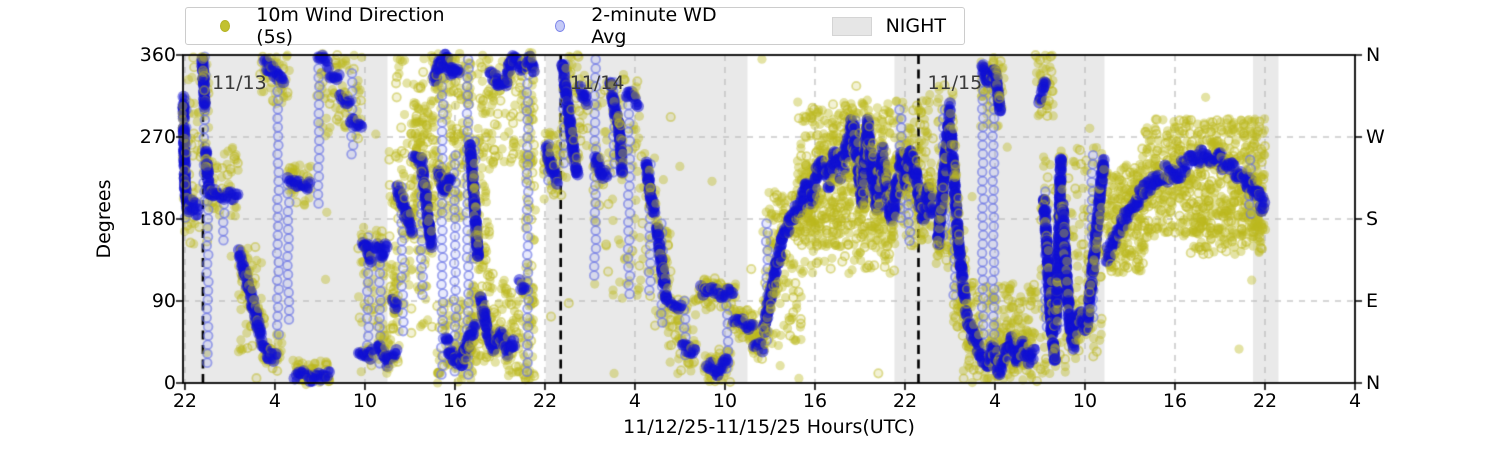 The height and width of the screenshot is (450, 1500). What do you see at coordinates (225, 26) in the screenshot?
I see `yellow-dot-marker-icon` at bounding box center [225, 26].